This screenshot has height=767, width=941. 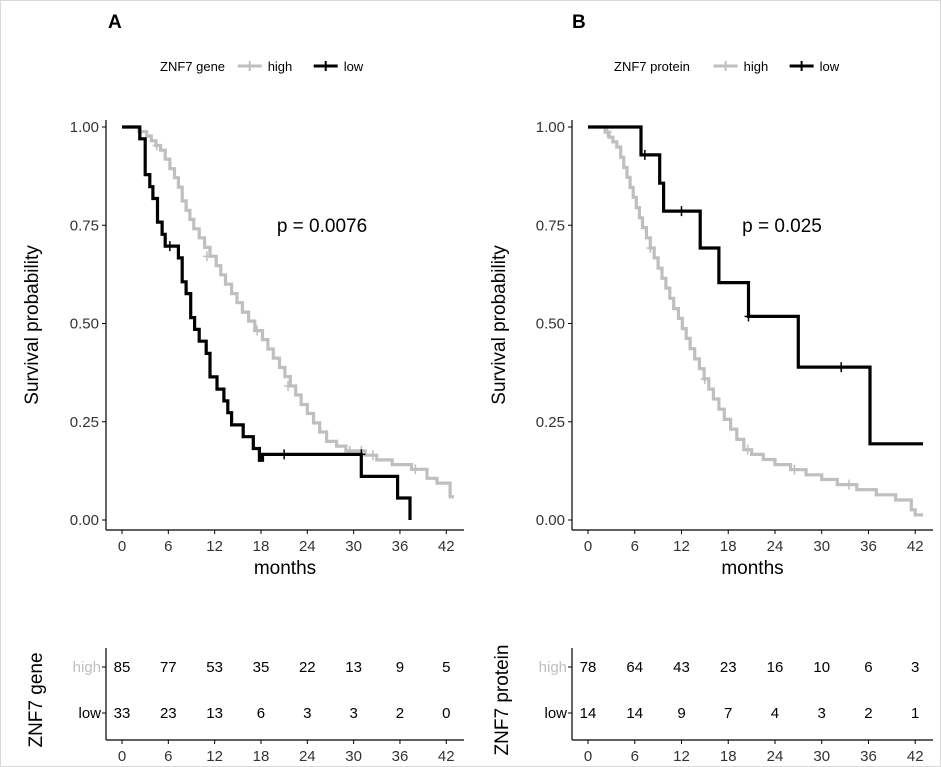 What do you see at coordinates (168, 667) in the screenshot?
I see `risk-table-value: 77` at bounding box center [168, 667].